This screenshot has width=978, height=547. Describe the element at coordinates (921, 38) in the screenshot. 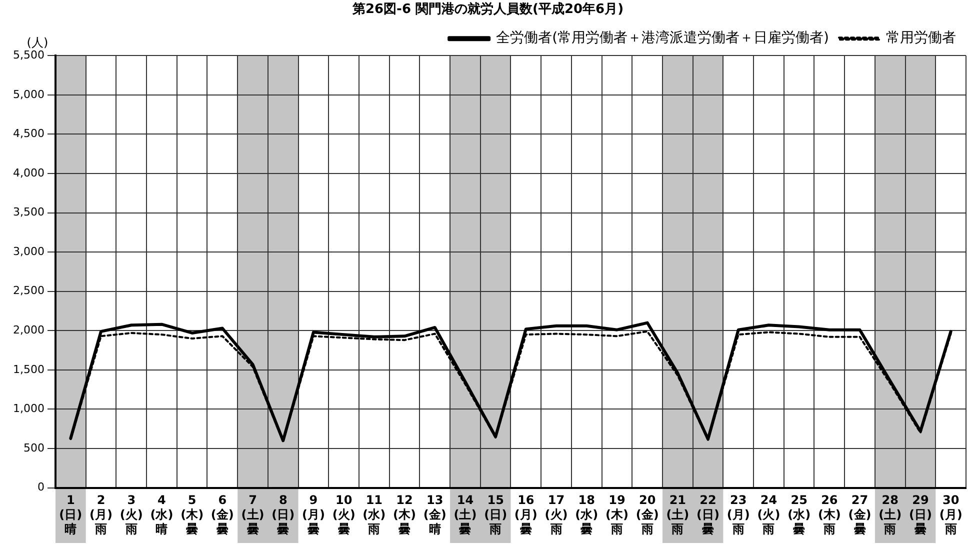

I see `legend-label: 常用労働者` at that location.